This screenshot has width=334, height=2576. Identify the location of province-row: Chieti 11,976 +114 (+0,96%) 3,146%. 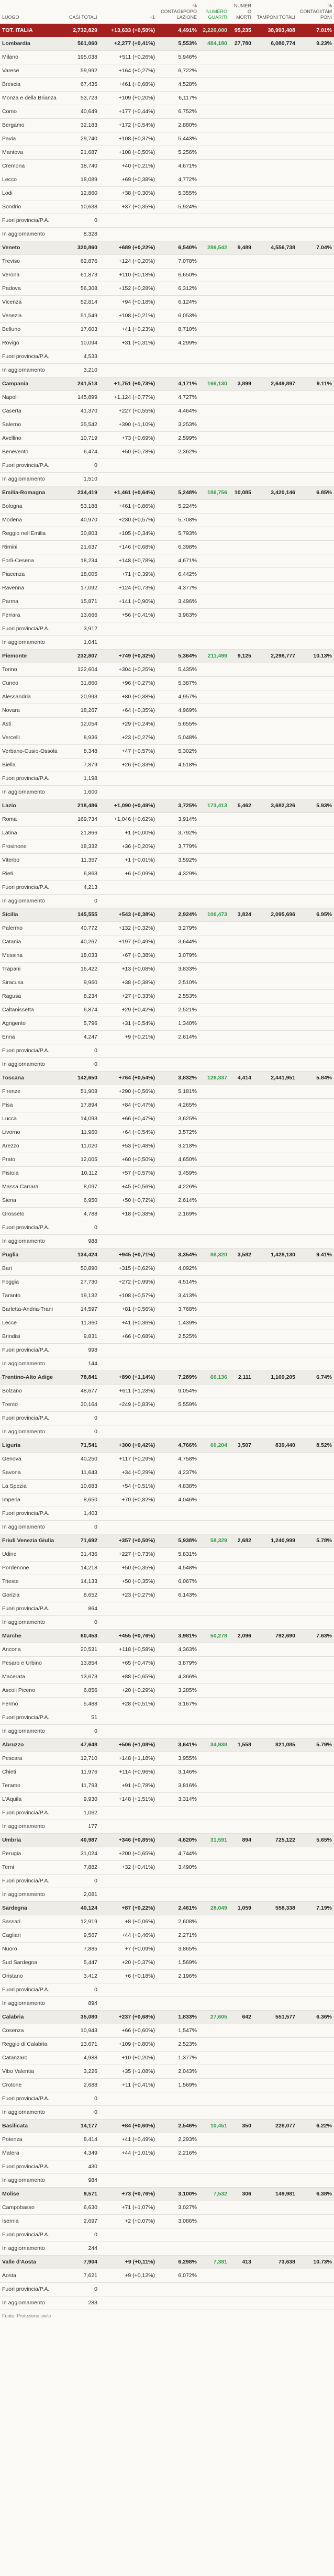
(167, 1772).